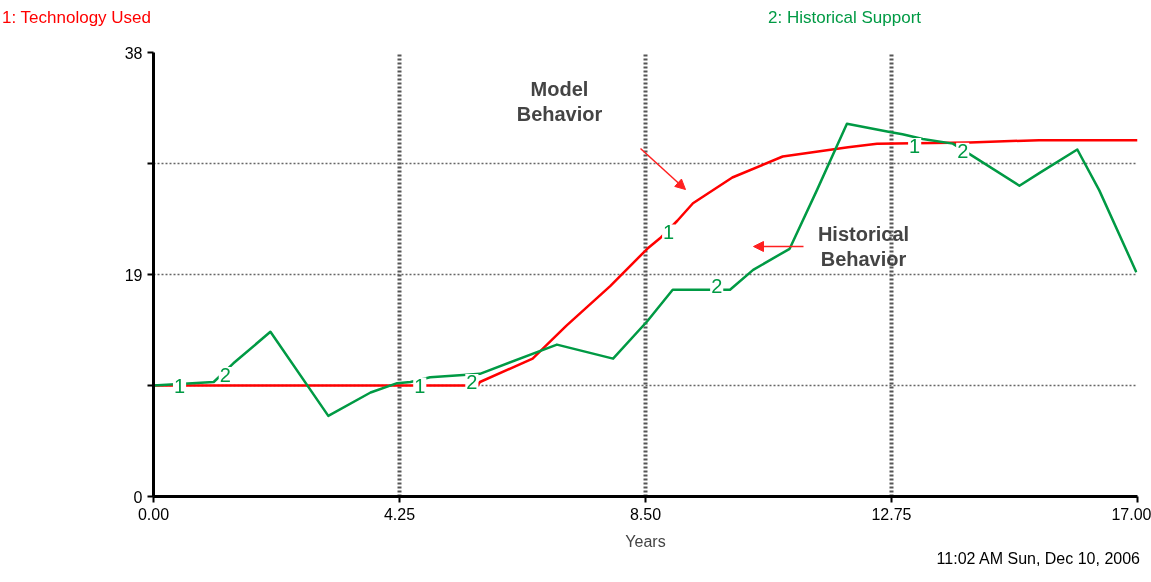 This screenshot has height=582, width=1151. What do you see at coordinates (1131, 514) in the screenshot?
I see `x-tick-label: 17.00` at bounding box center [1131, 514].